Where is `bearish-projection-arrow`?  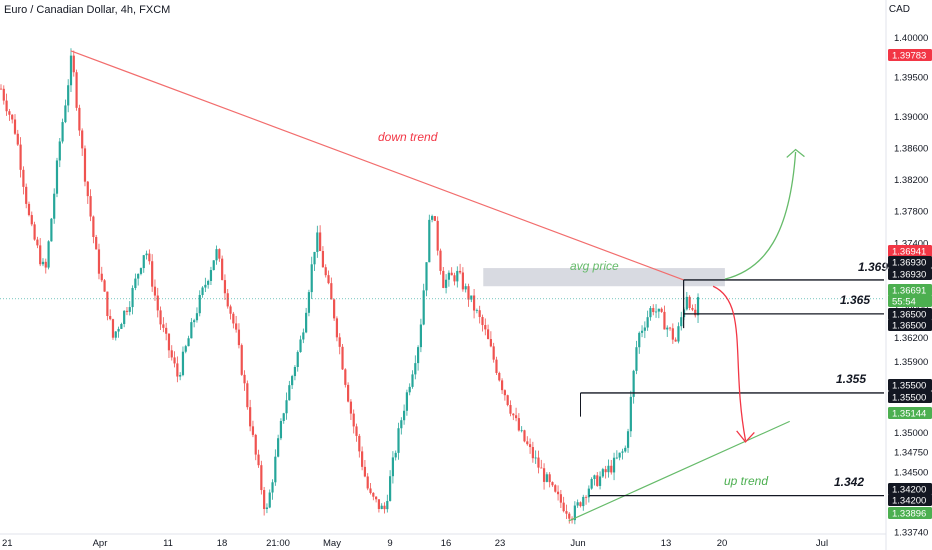 bearish-projection-arrow is located at coordinates (729, 363).